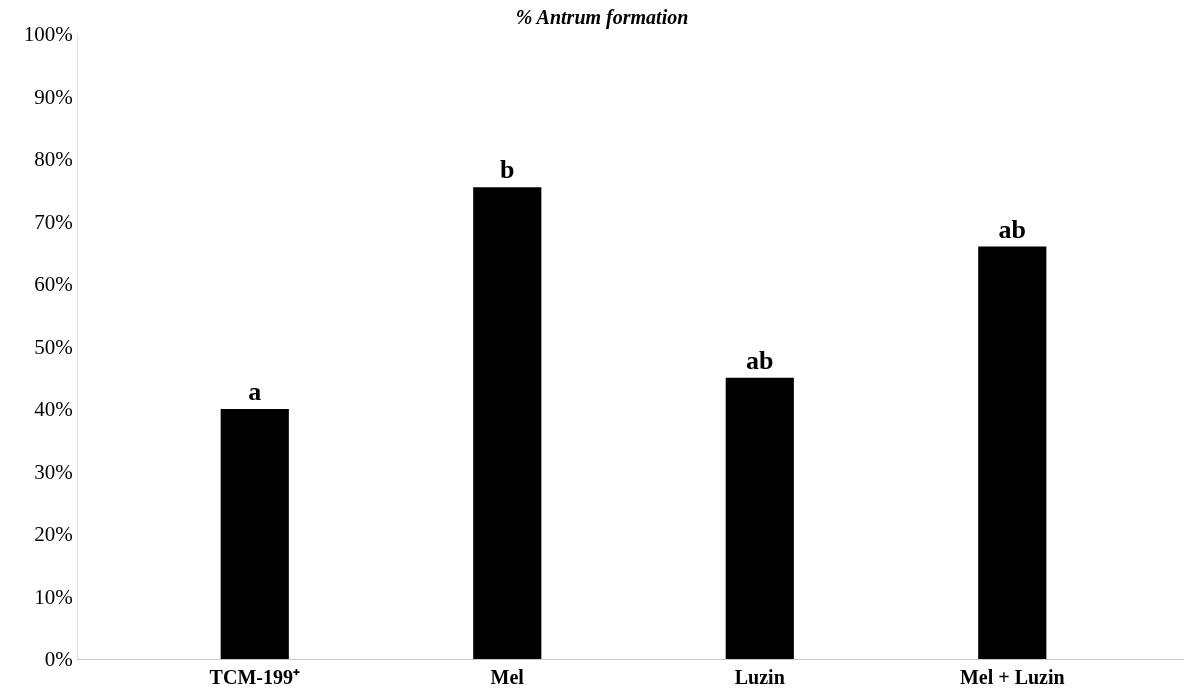 Image resolution: width=1204 pixels, height=699 pixels. What do you see at coordinates (53, 96) in the screenshot?
I see `y-tick-label: 90%` at bounding box center [53, 96].